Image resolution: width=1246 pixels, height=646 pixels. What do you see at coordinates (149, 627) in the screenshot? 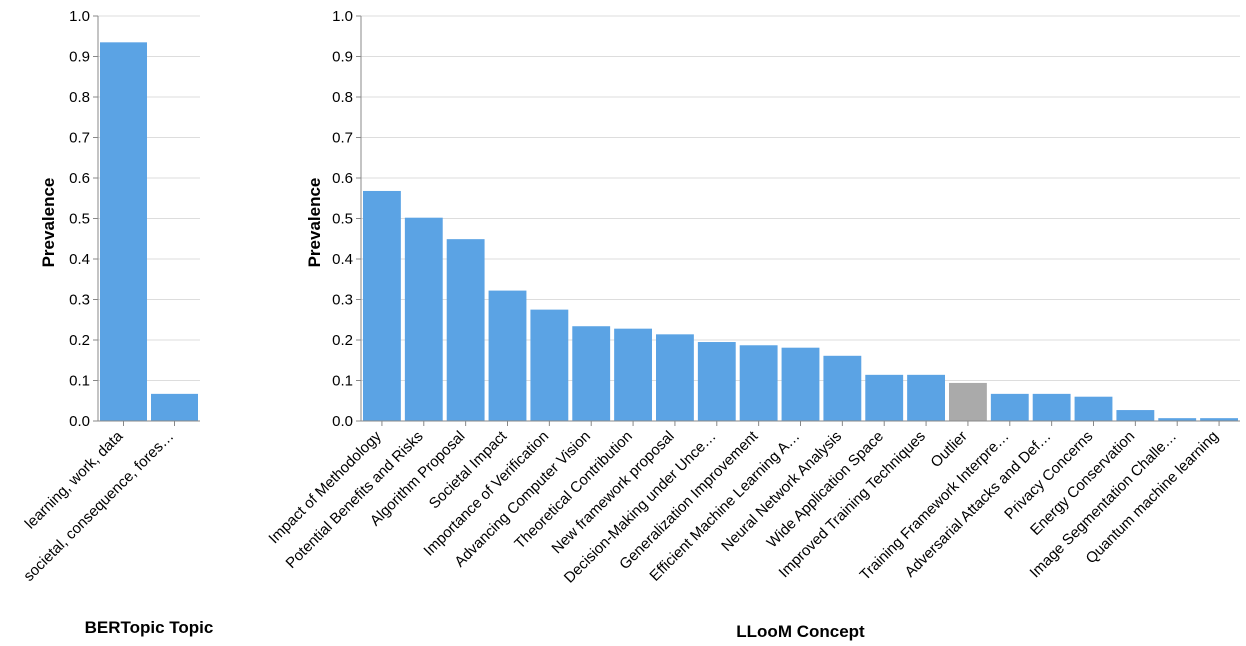
I see `x-axis-title: BERTopic Topic` at bounding box center [149, 627].